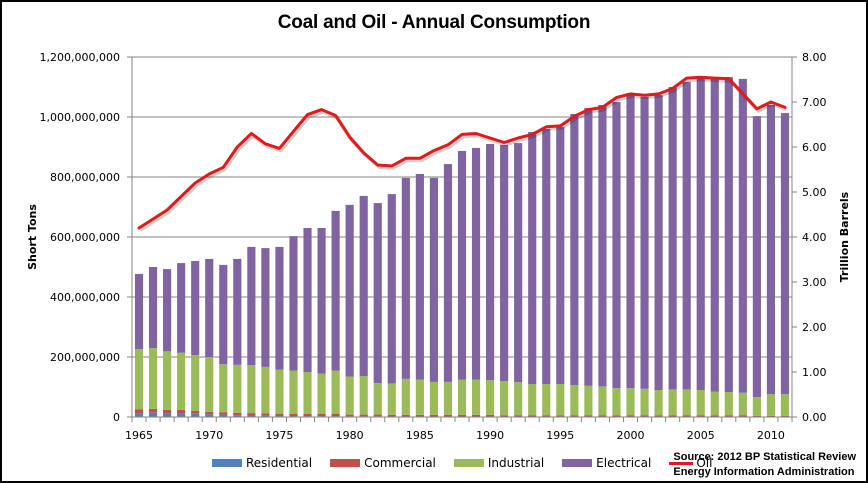 Image resolution: width=868 pixels, height=483 pixels. I want to click on y2-tick-label: 0.00, so click(814, 417).